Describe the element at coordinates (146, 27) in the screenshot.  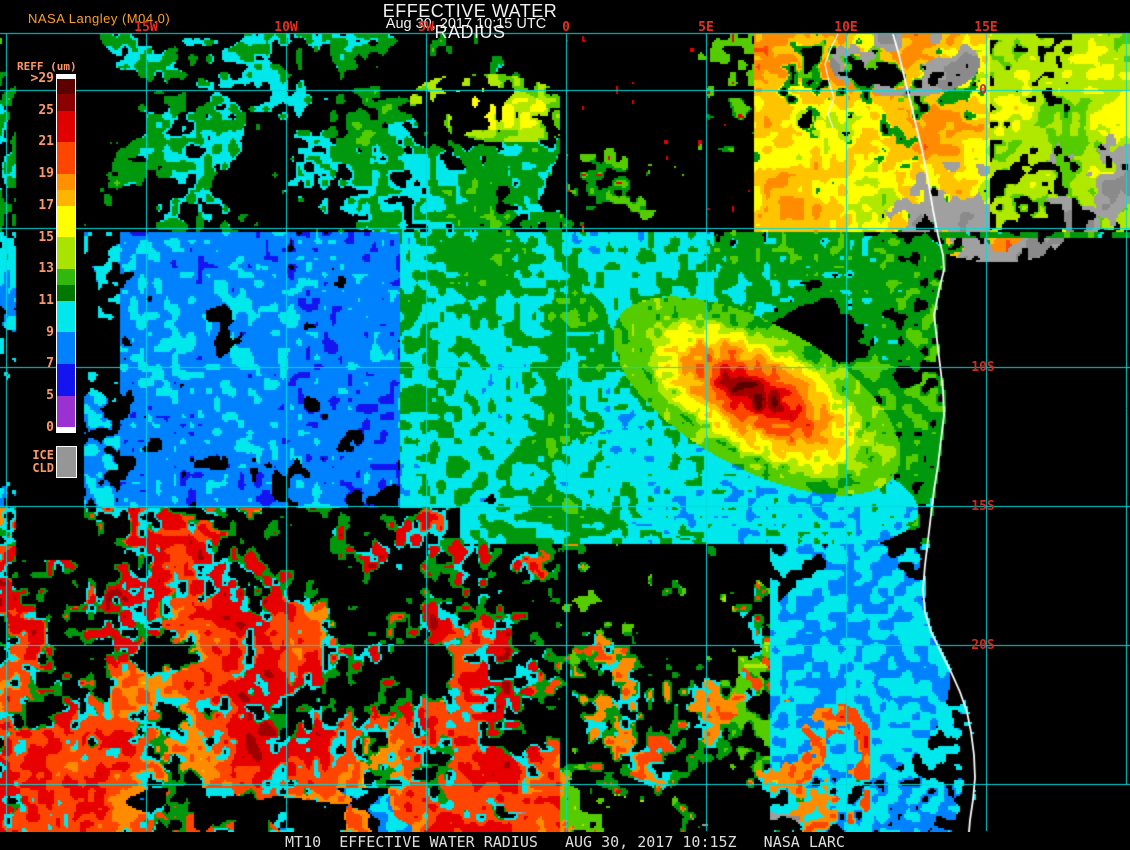
I see `longitude-label-15W: 15W` at that location.